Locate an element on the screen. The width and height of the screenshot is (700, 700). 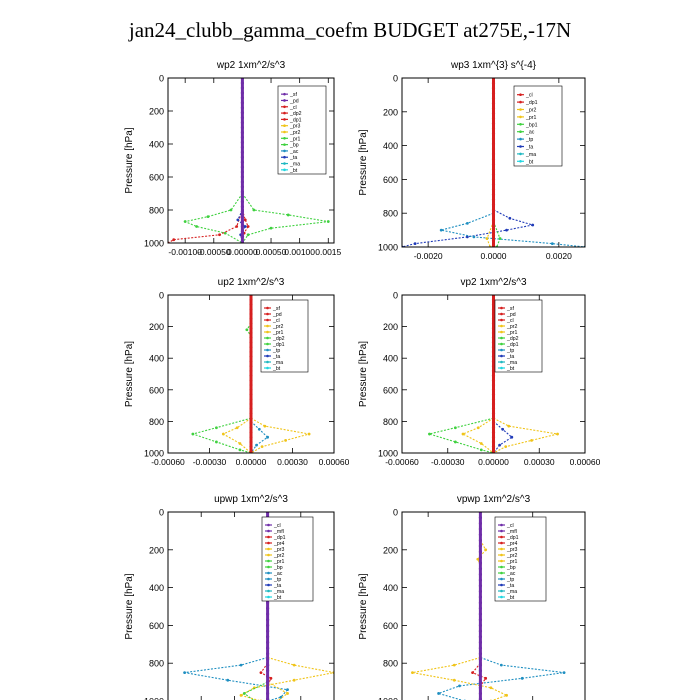
legend-entry-label: _ta is located at coordinates (293, 158).